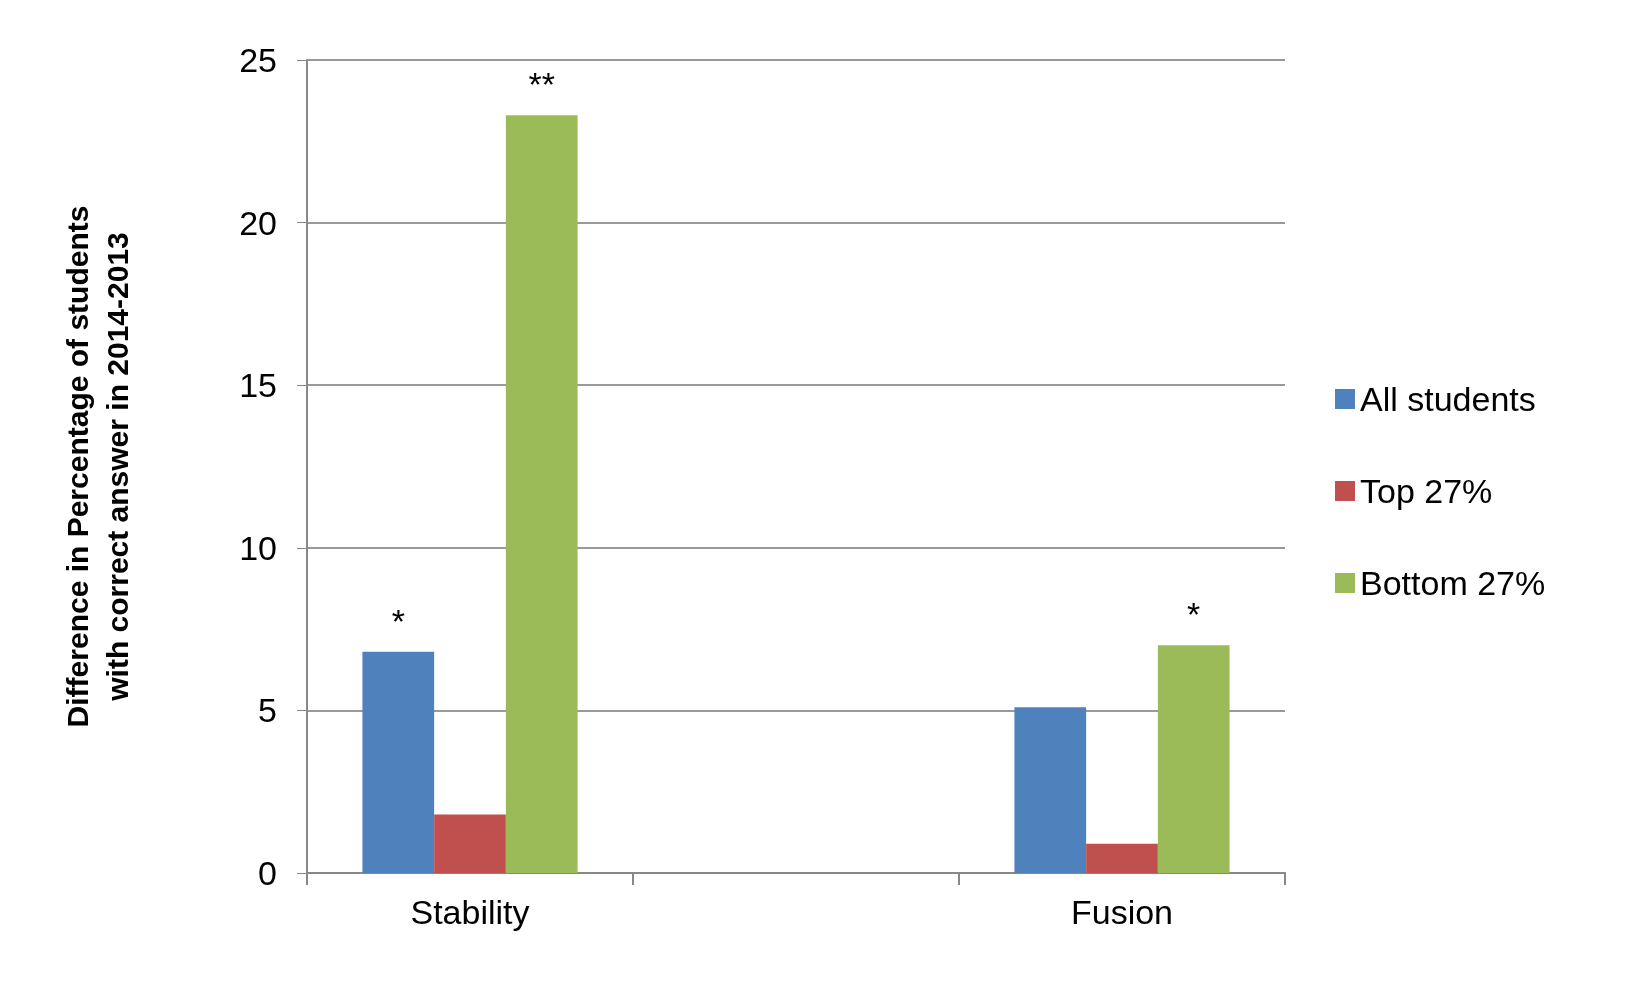 The width and height of the screenshot is (1633, 982). What do you see at coordinates (470, 912) in the screenshot?
I see `x-tick-label: Stability` at bounding box center [470, 912].